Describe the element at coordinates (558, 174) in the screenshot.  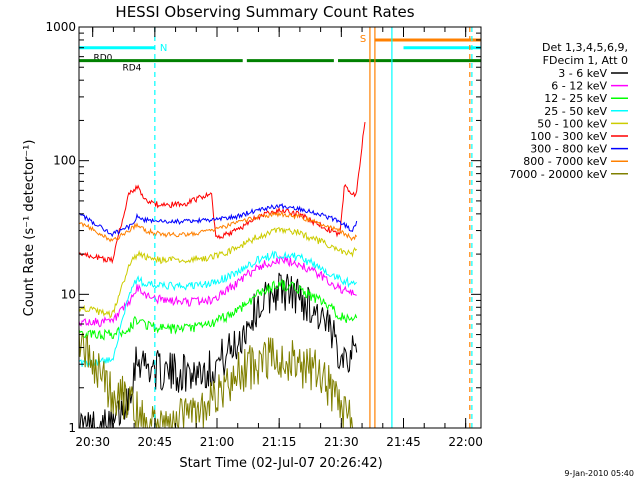
I see `legend-entry-label-8: 7000 - 20000 keV` at that location.